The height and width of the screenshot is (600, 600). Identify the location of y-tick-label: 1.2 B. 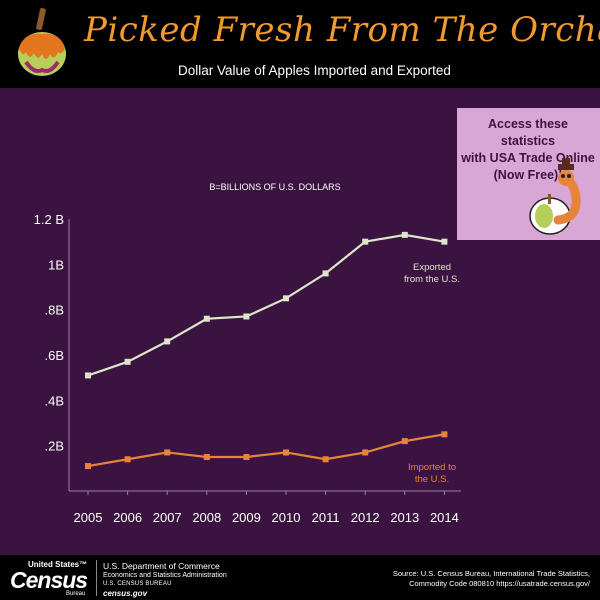
(49, 219).